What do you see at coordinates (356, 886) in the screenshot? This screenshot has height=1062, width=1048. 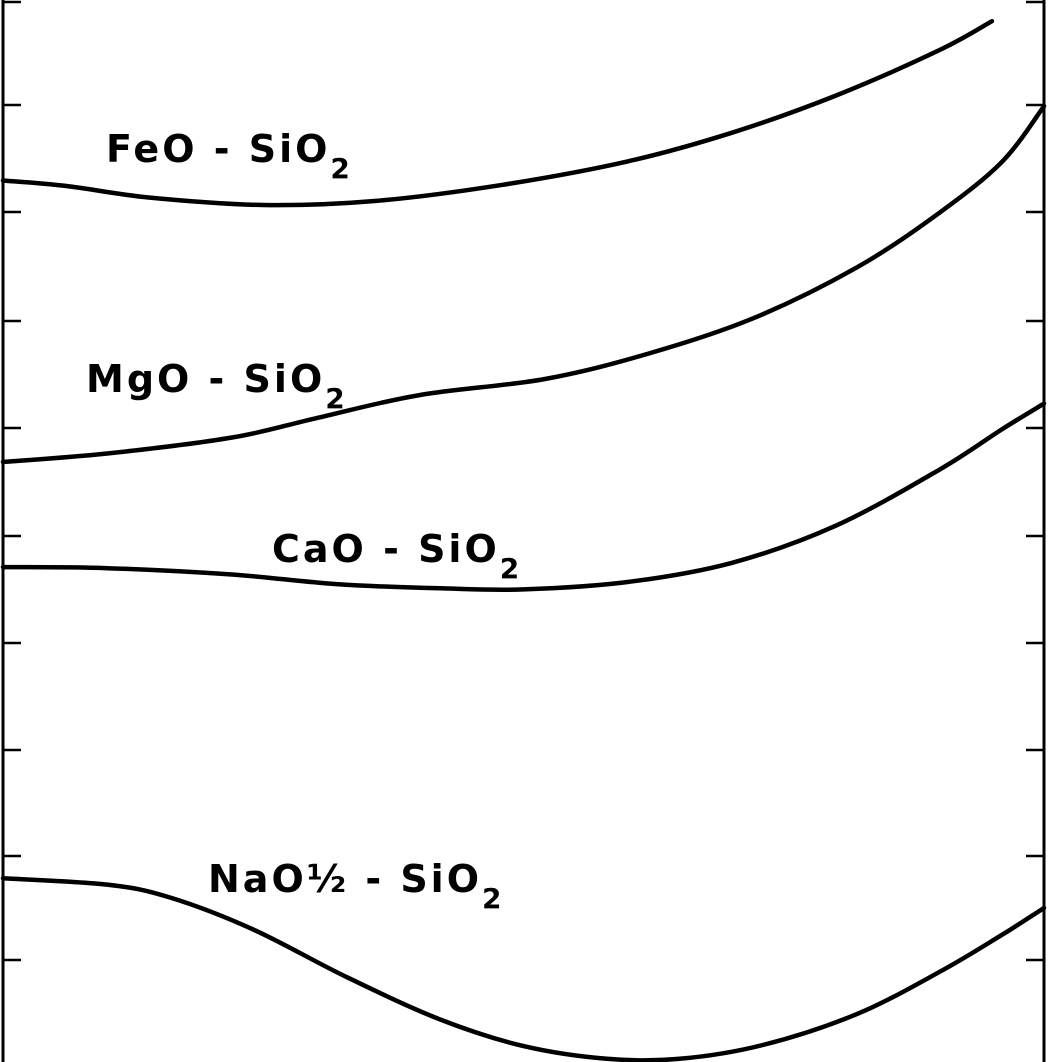 I see `series-label-nao-half-sio2: NaO½ - SiO2` at bounding box center [356, 886].